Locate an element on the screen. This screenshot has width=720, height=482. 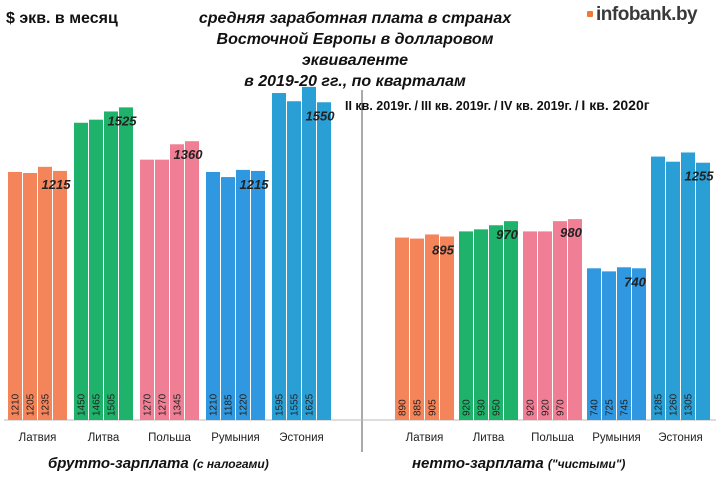
gross-salary-title: брутто-зарплата is located at coordinates (118, 463).